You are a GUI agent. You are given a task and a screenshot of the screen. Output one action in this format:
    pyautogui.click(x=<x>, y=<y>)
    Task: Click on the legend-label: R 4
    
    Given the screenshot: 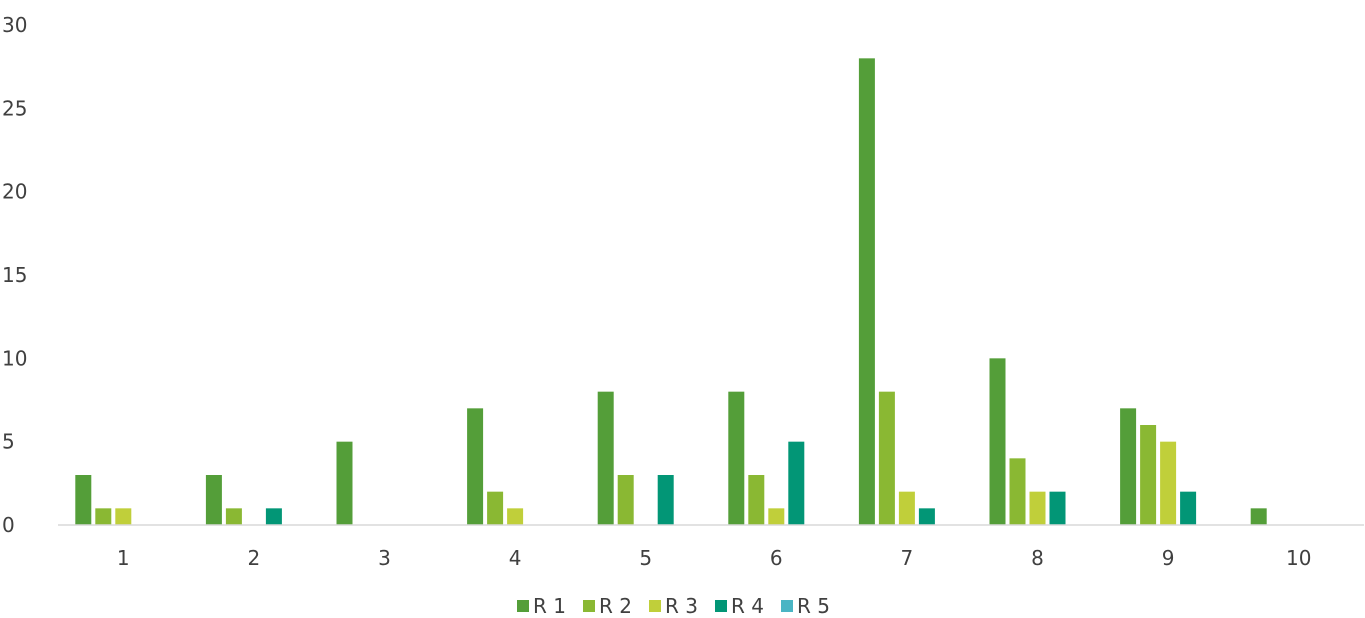 What is the action you would take?
    pyautogui.click(x=747, y=606)
    